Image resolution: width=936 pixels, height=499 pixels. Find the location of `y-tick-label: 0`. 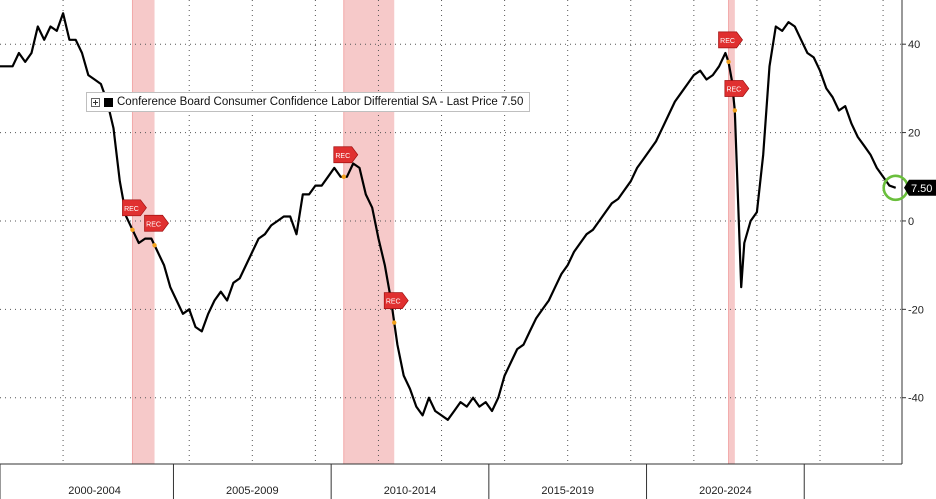

y-tick-label: 0 is located at coordinates (911, 222).